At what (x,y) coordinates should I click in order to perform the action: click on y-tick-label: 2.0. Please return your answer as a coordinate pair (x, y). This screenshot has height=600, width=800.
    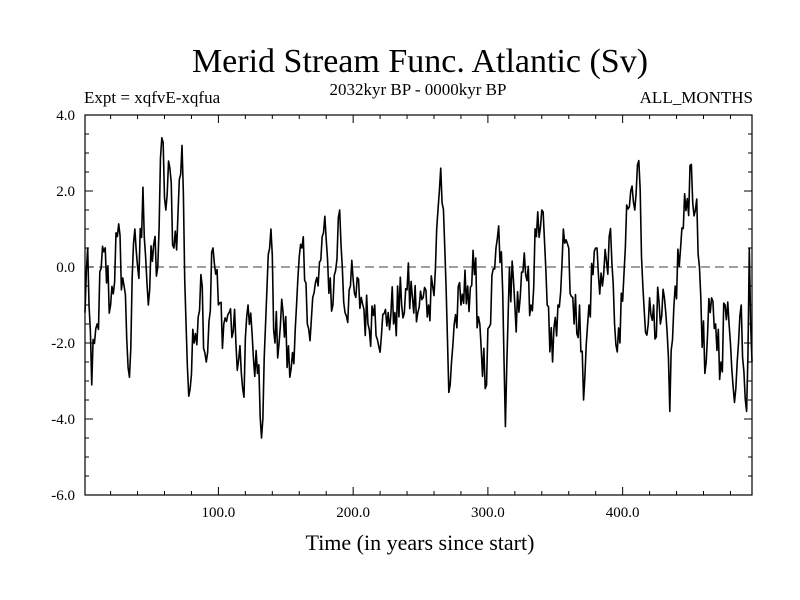
    Looking at the image, I should click on (65, 192).